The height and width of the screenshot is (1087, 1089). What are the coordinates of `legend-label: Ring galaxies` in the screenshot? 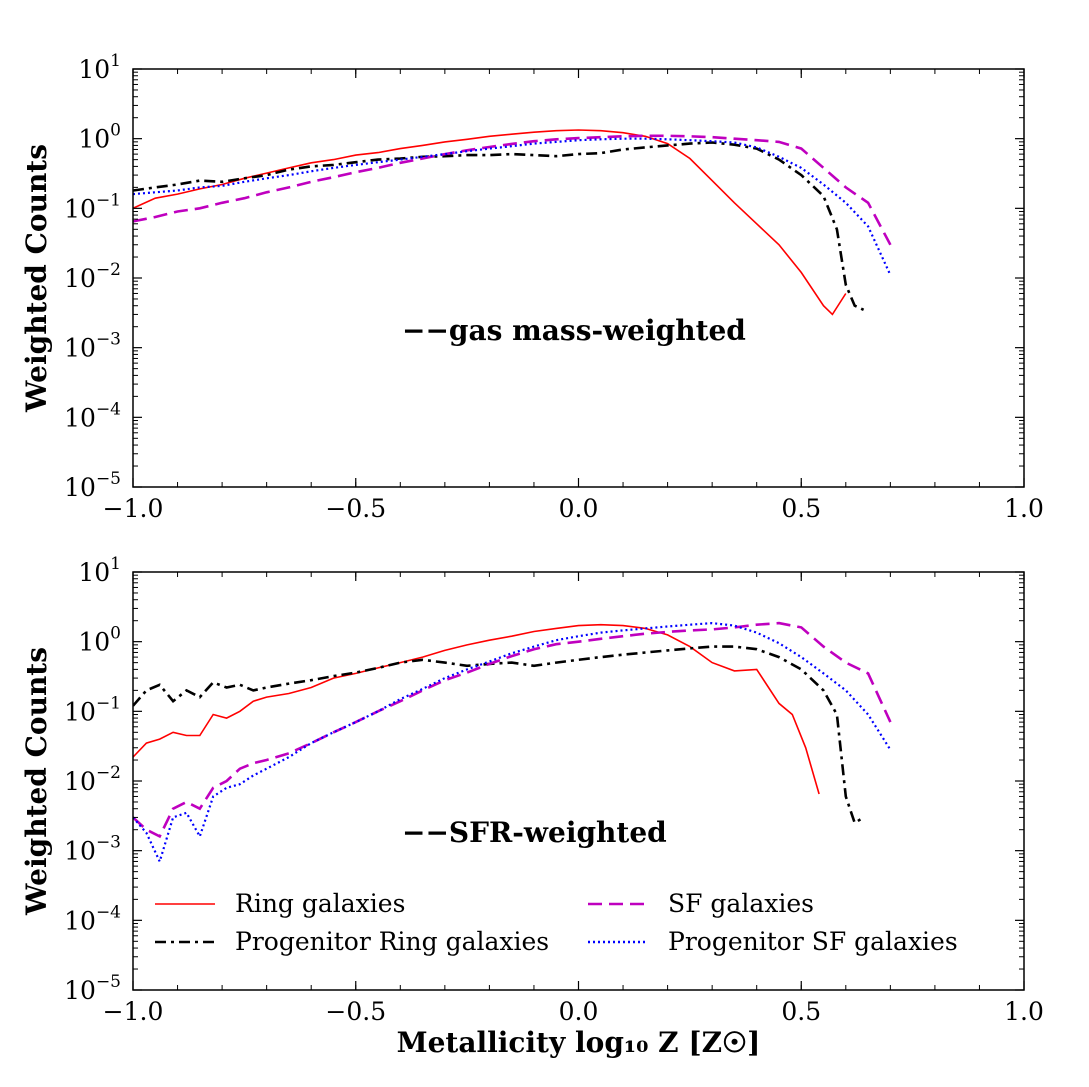 It's located at (320, 903).